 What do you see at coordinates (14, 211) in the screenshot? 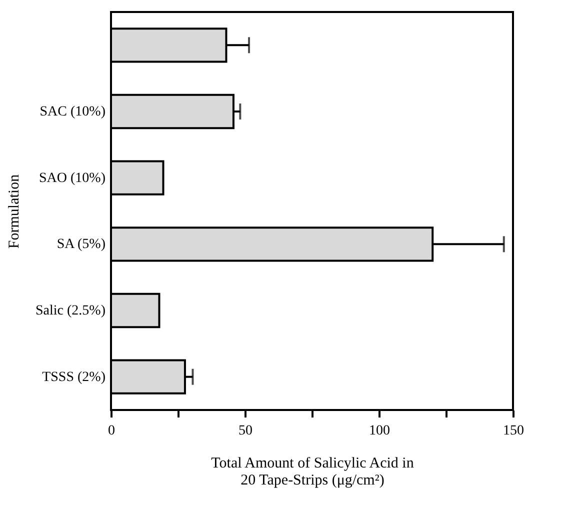
I see `y-axis-title: Formulation` at bounding box center [14, 211].